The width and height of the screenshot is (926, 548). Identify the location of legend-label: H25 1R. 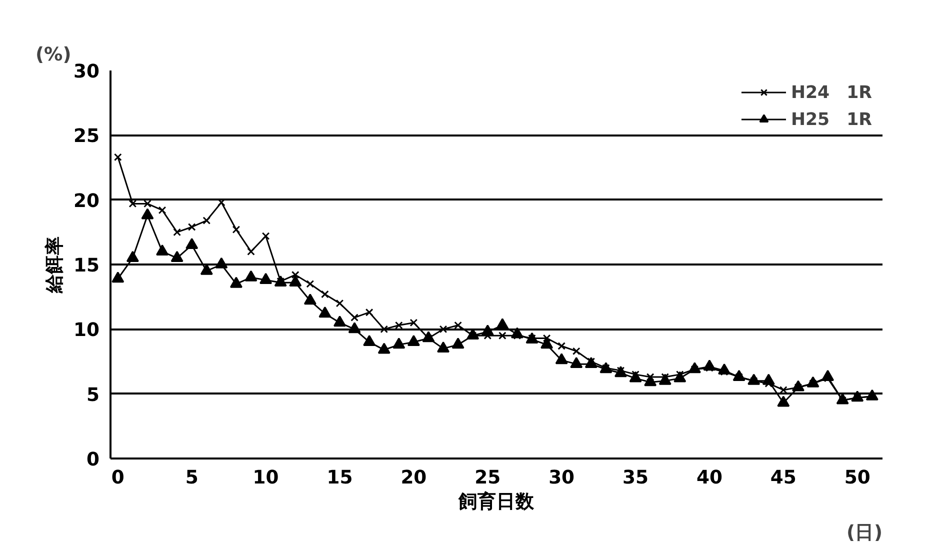
(831, 120).